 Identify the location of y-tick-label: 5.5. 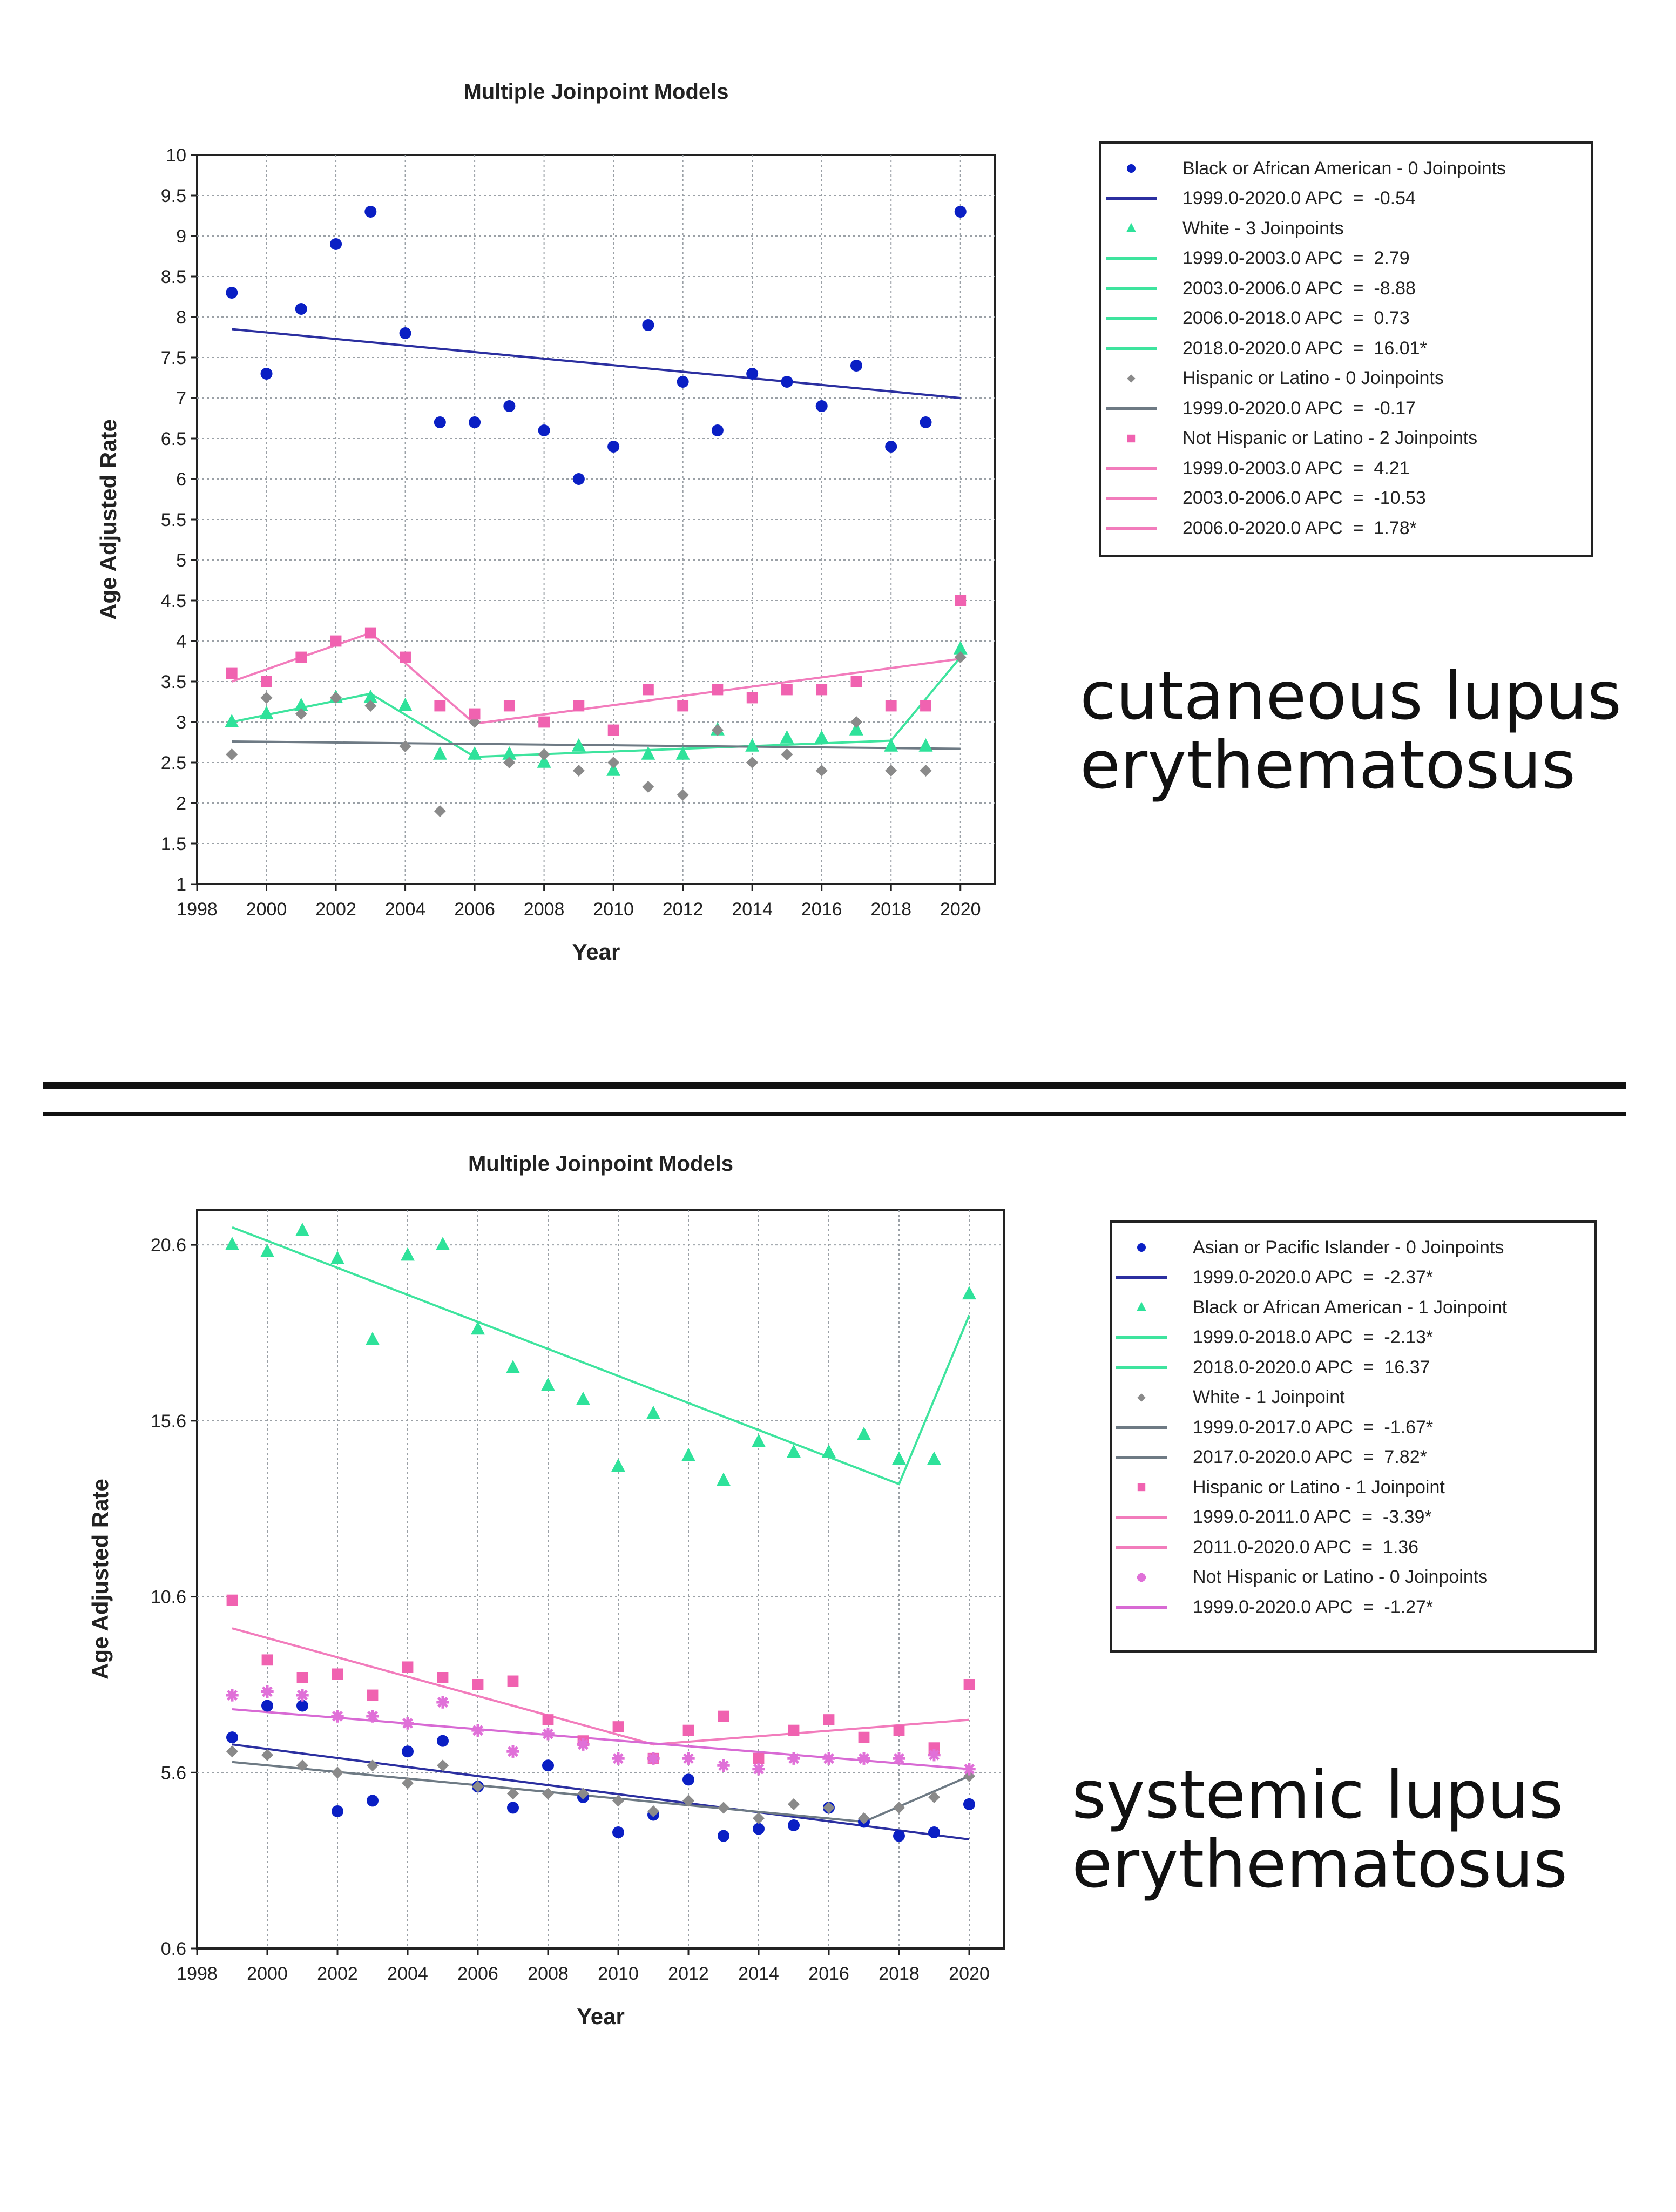
(173, 520).